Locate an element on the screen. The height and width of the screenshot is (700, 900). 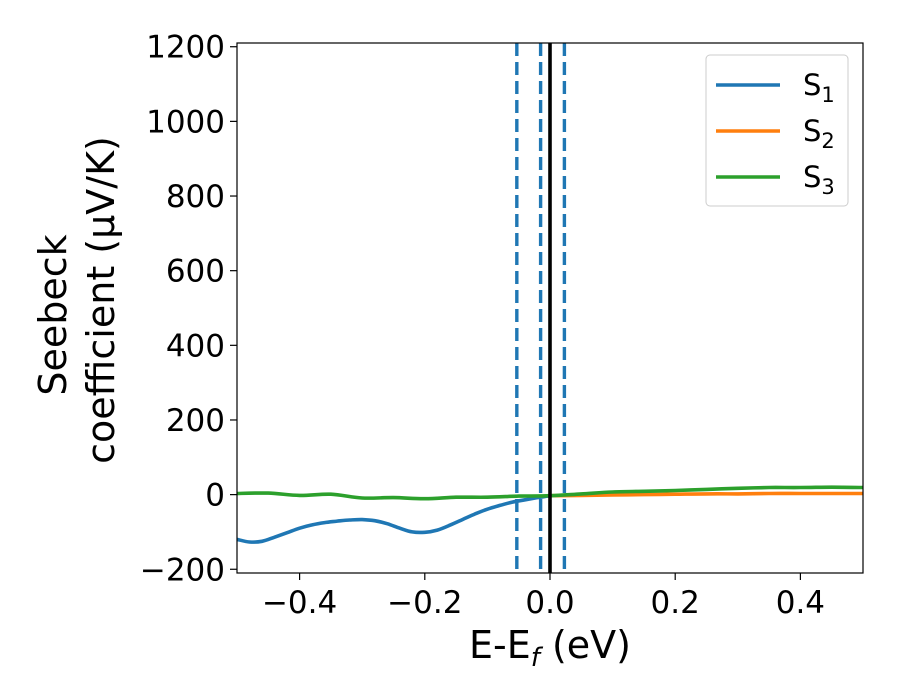
x-tick-label: −0.2 is located at coordinates (424, 603).